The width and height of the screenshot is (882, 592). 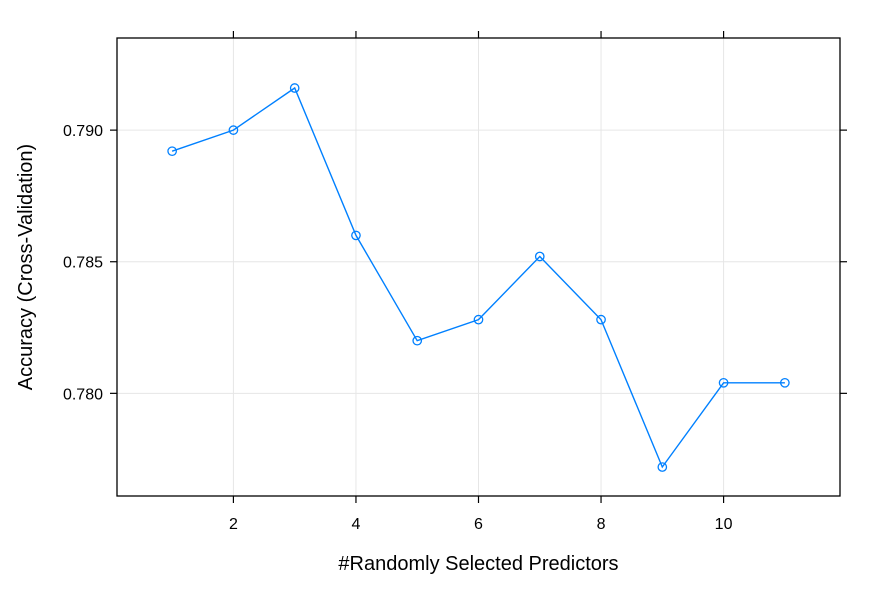 What do you see at coordinates (26, 267) in the screenshot?
I see `y-axis-title: Accuracy (Cross-Validation)` at bounding box center [26, 267].